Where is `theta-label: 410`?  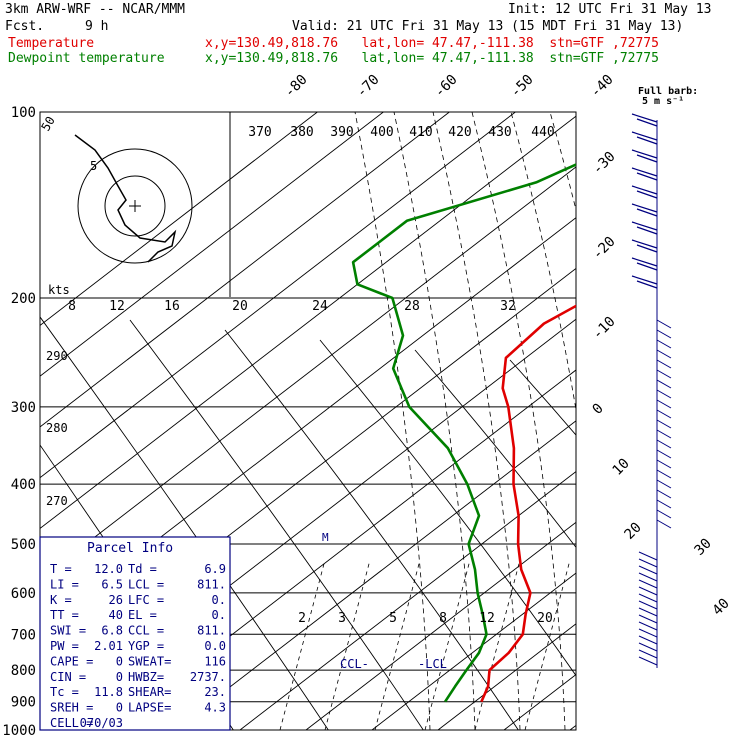
theta-label: 410 is located at coordinates (420, 132).